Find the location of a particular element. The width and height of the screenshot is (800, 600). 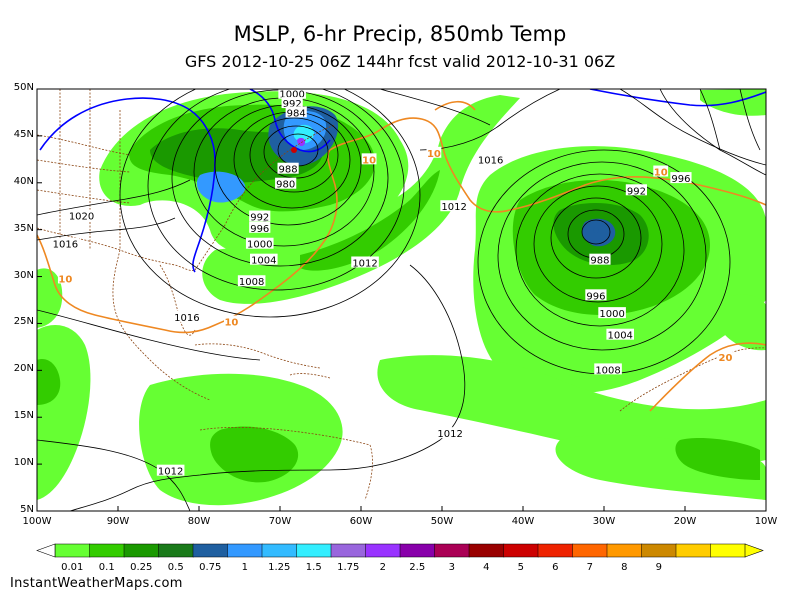

map-title: MSLP, 6-hr Precip, 850mb Temp is located at coordinates (400, 34).